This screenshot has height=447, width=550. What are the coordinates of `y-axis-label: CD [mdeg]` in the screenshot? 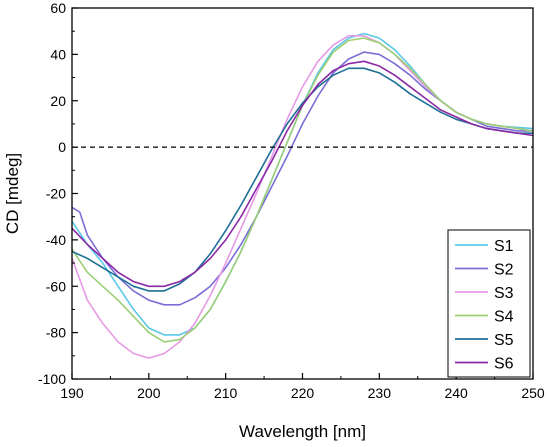 It's located at (12, 193).